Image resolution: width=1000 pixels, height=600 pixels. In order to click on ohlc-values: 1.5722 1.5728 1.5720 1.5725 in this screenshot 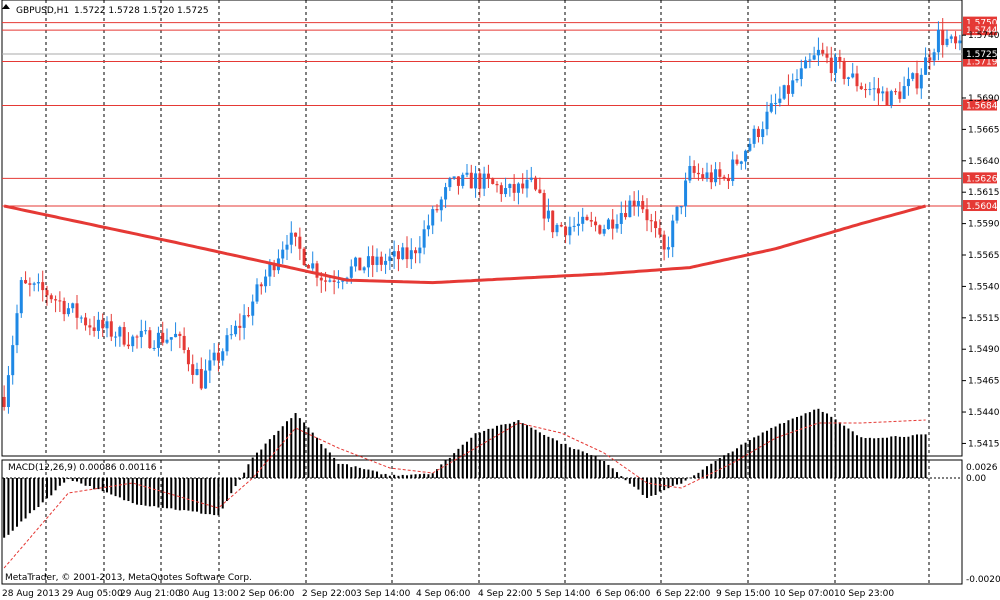, I will do `click(141, 11)`.